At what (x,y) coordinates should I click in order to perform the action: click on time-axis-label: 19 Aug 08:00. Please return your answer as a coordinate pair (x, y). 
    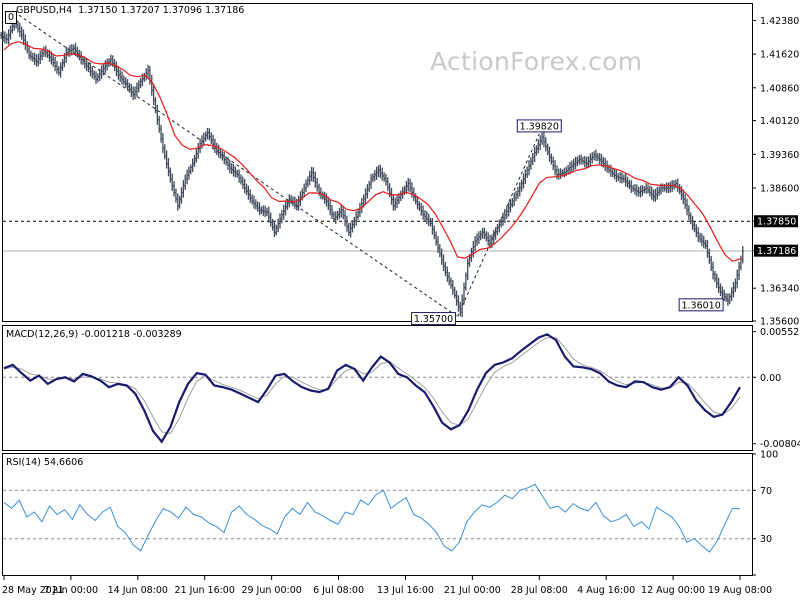
    Looking at the image, I should click on (740, 590).